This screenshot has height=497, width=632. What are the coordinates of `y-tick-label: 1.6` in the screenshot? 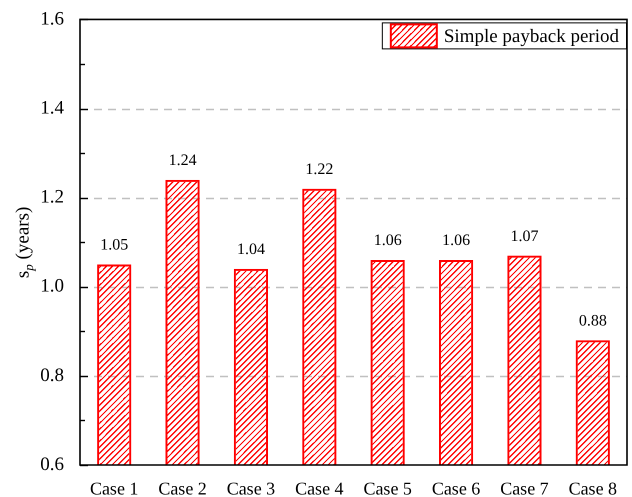 It's located at (52, 19).